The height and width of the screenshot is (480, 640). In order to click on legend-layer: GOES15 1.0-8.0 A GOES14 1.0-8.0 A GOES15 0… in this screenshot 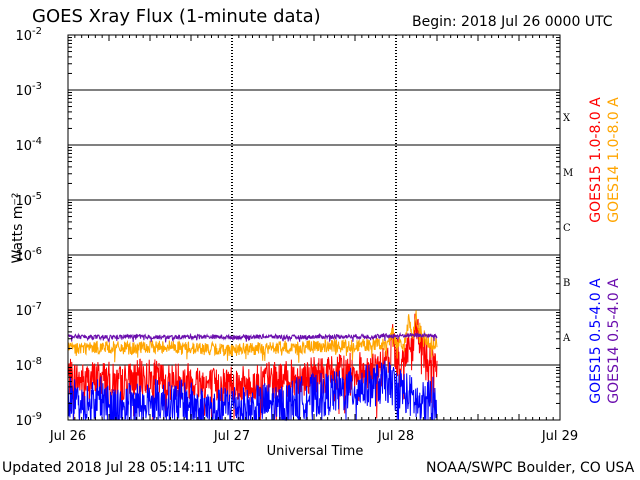, I will do `click(605, 250)`.